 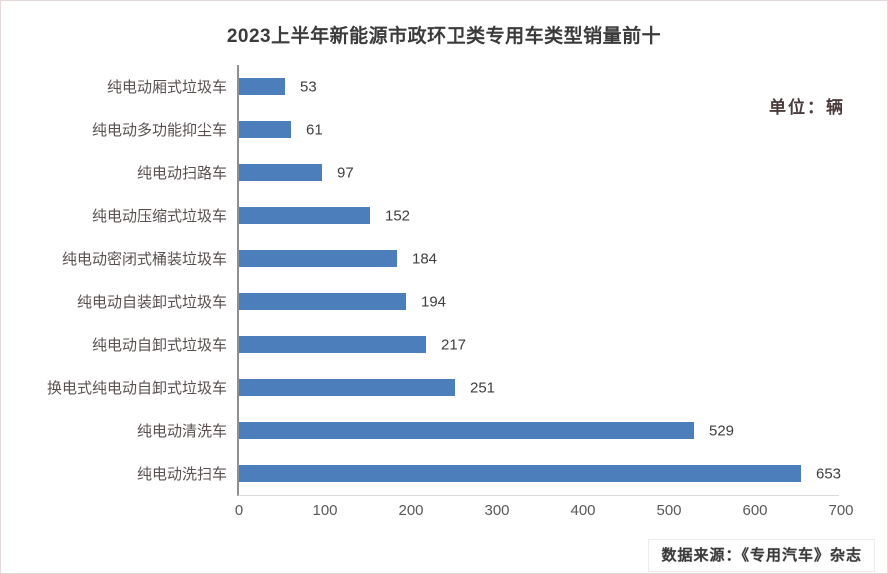 I want to click on category-label: 纯电动压缩式垃圾车, so click(x=159, y=216).